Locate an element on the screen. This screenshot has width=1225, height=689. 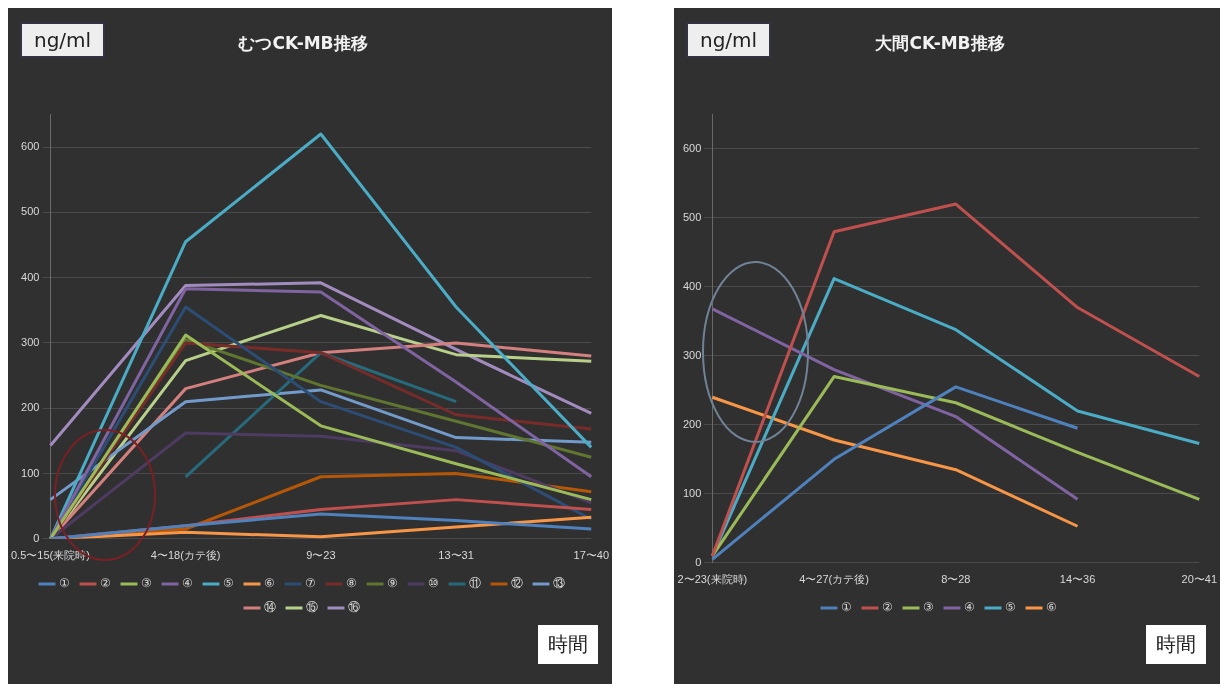
legend-label: ⑩ is located at coordinates (433, 583).